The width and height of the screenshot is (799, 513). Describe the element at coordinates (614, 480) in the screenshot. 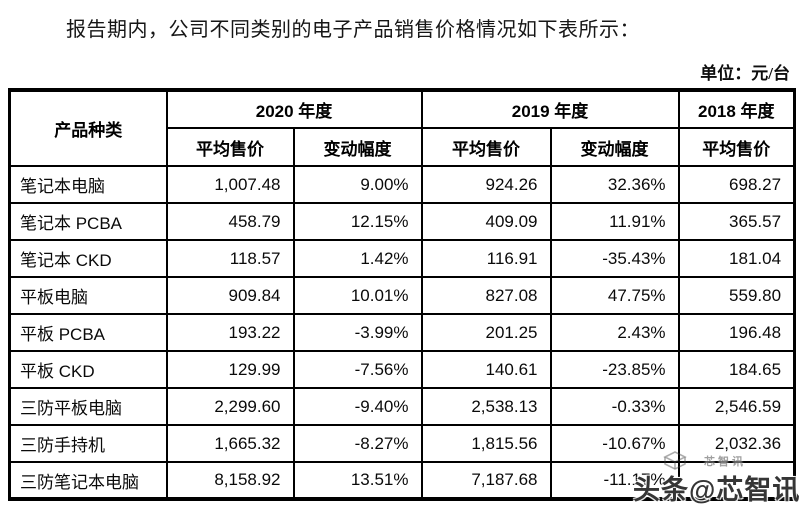

I see `value-cell: -11.17%` at that location.